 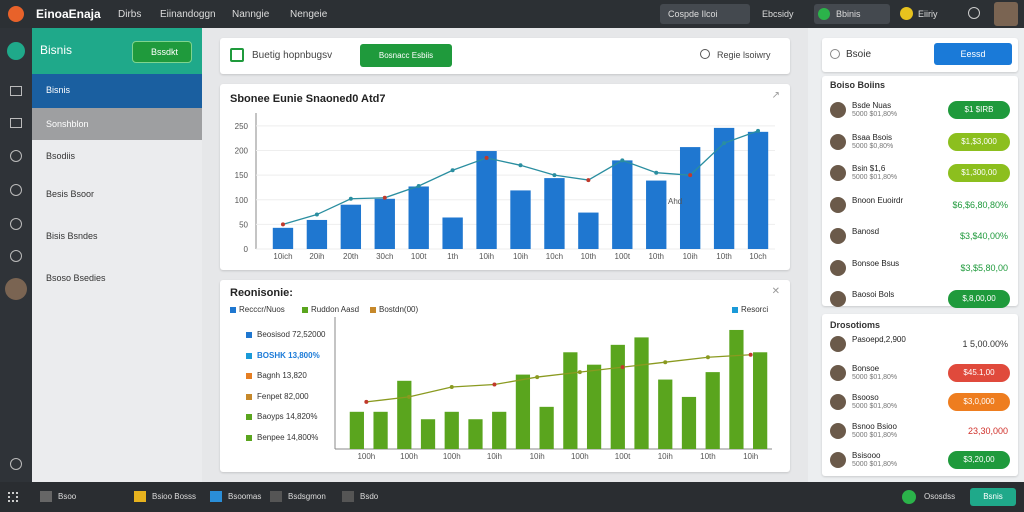 What do you see at coordinates (245, 496) in the screenshot?
I see `task-item: Bsoomas` at bounding box center [245, 496].